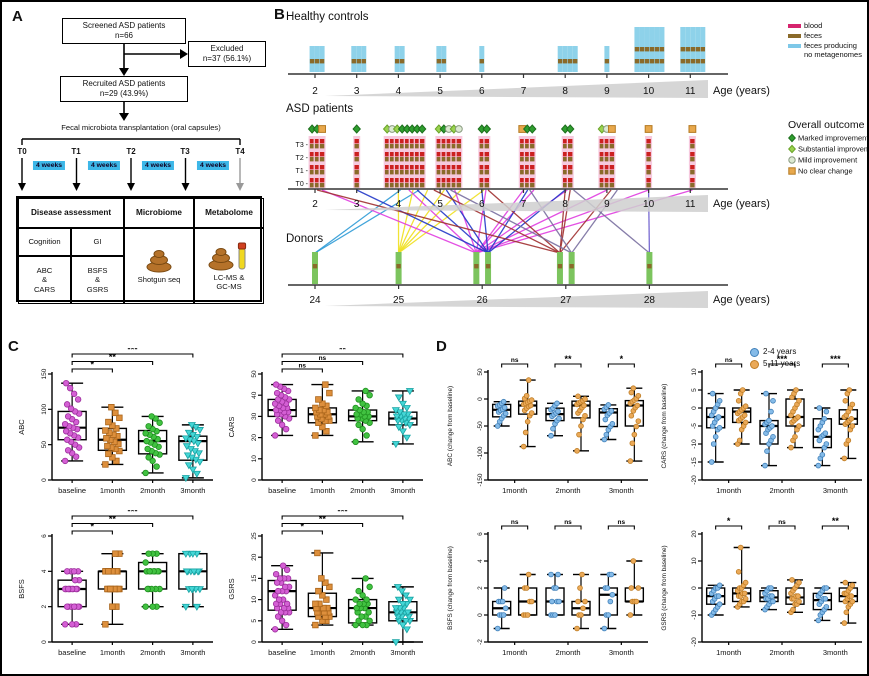 The width and height of the screenshot is (869, 676). I want to click on timepoint-t1: T1, so click(76, 151).